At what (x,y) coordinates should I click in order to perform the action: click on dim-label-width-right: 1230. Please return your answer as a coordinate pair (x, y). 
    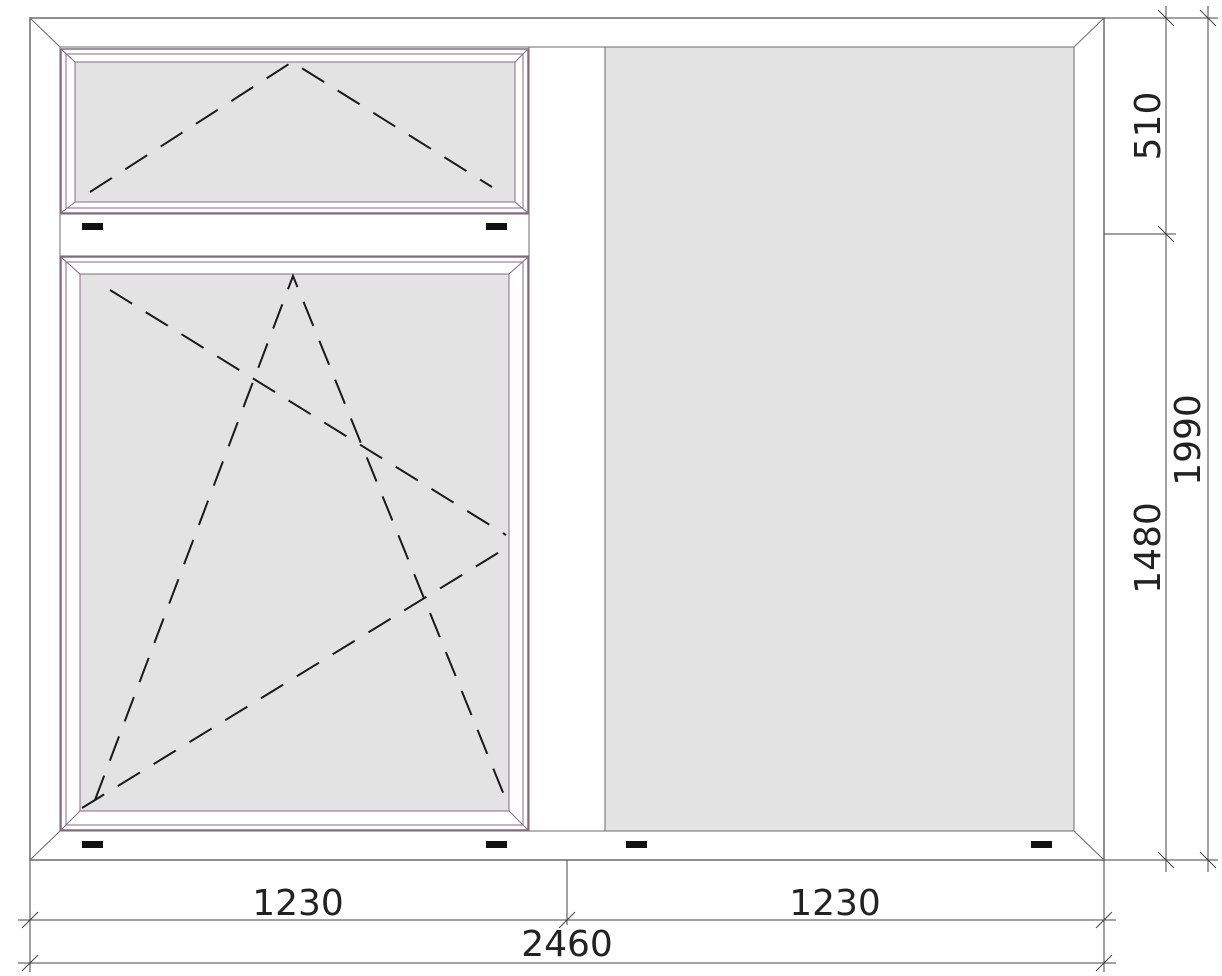
    Looking at the image, I should click on (835, 903).